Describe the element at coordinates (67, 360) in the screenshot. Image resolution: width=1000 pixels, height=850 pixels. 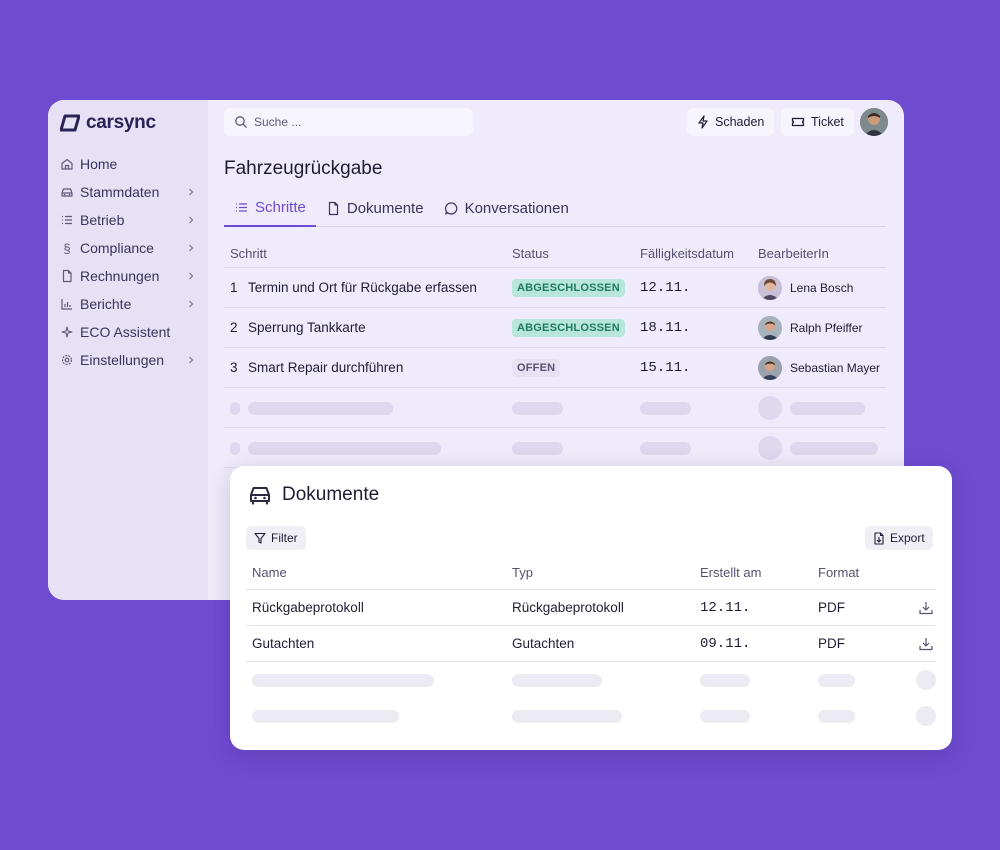
I see `gear-icon` at that location.